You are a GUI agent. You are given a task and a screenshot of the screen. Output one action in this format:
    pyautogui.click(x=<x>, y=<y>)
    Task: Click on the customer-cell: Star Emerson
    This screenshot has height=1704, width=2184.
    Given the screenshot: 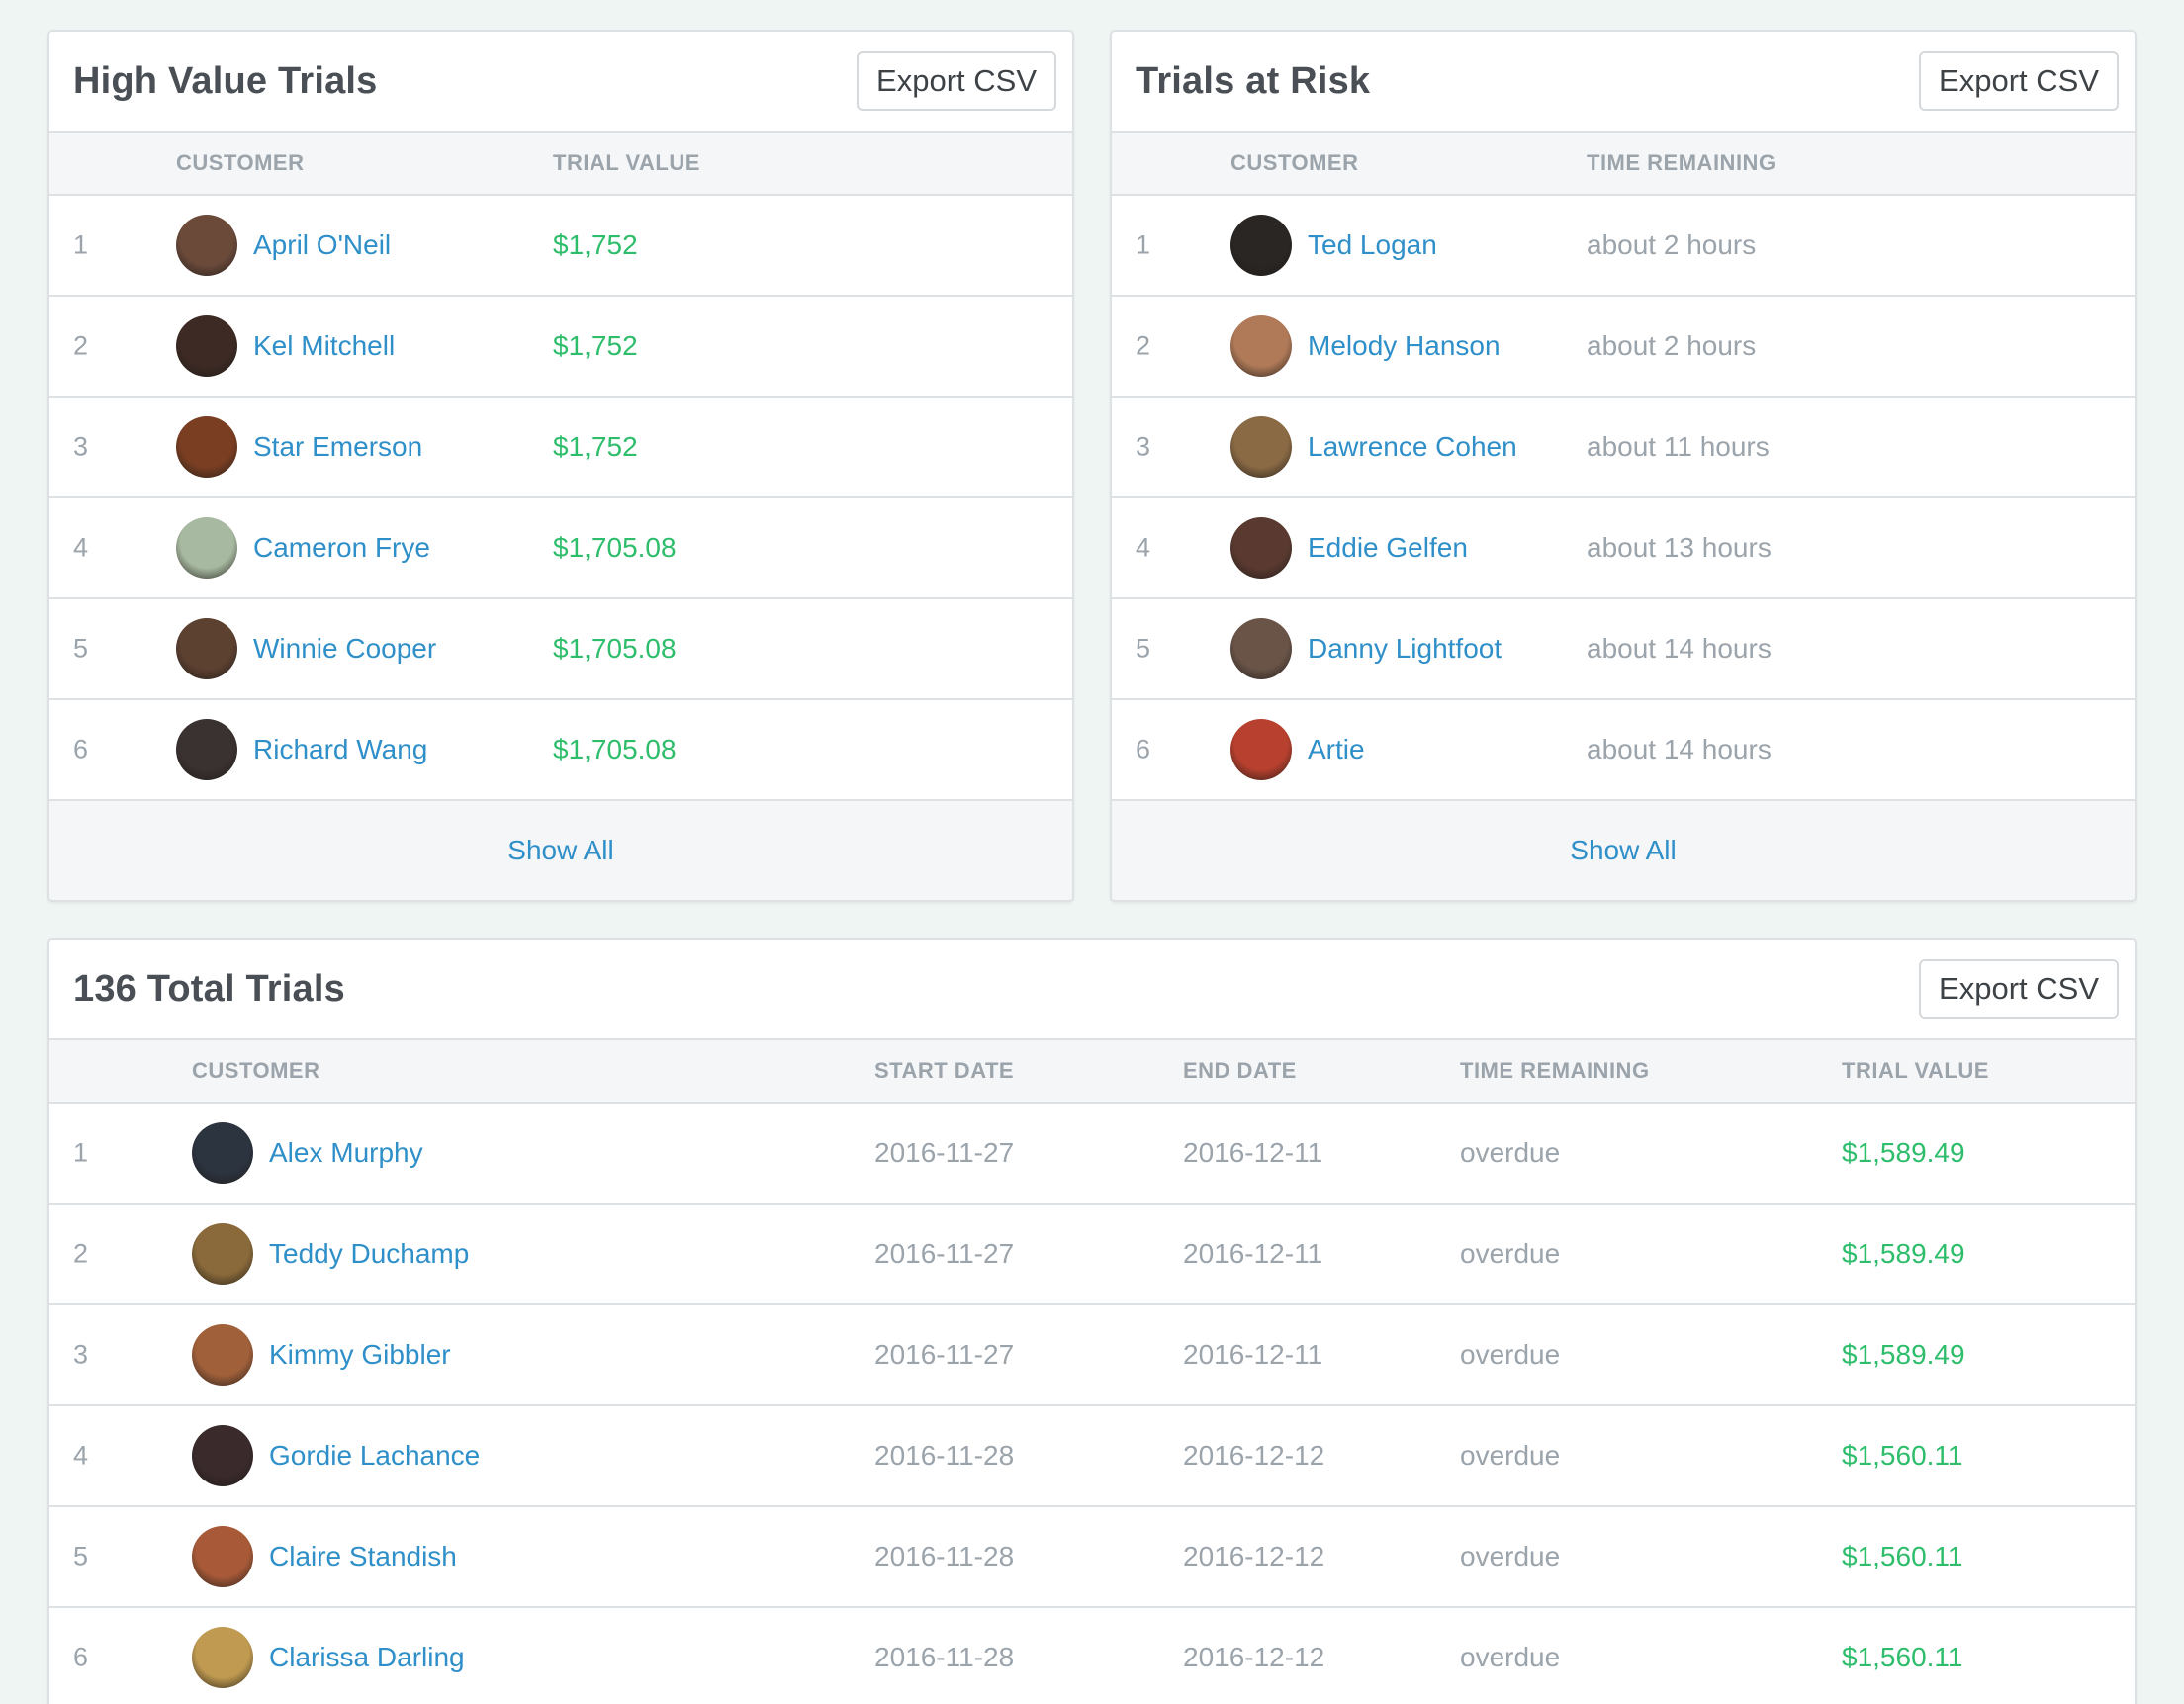 What is the action you would take?
    pyautogui.click(x=299, y=447)
    